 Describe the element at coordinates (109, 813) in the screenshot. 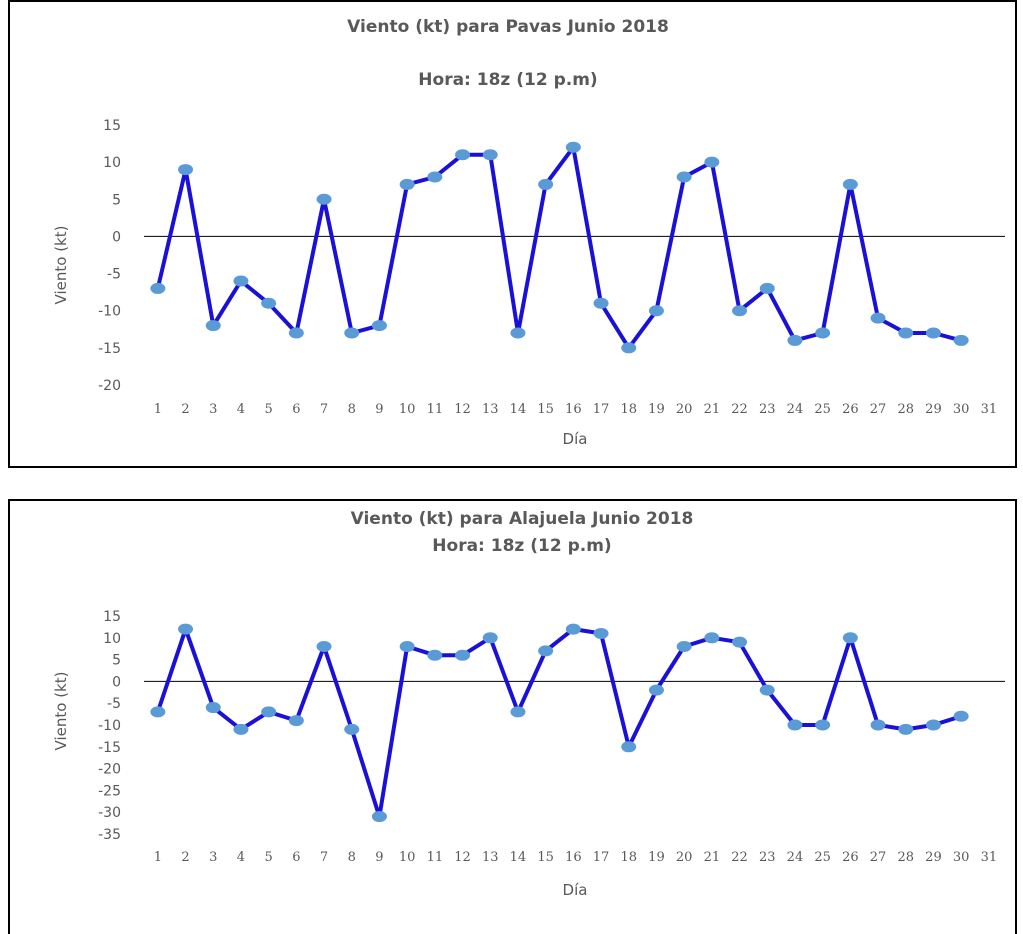

I see `y-tick-label: -30` at that location.